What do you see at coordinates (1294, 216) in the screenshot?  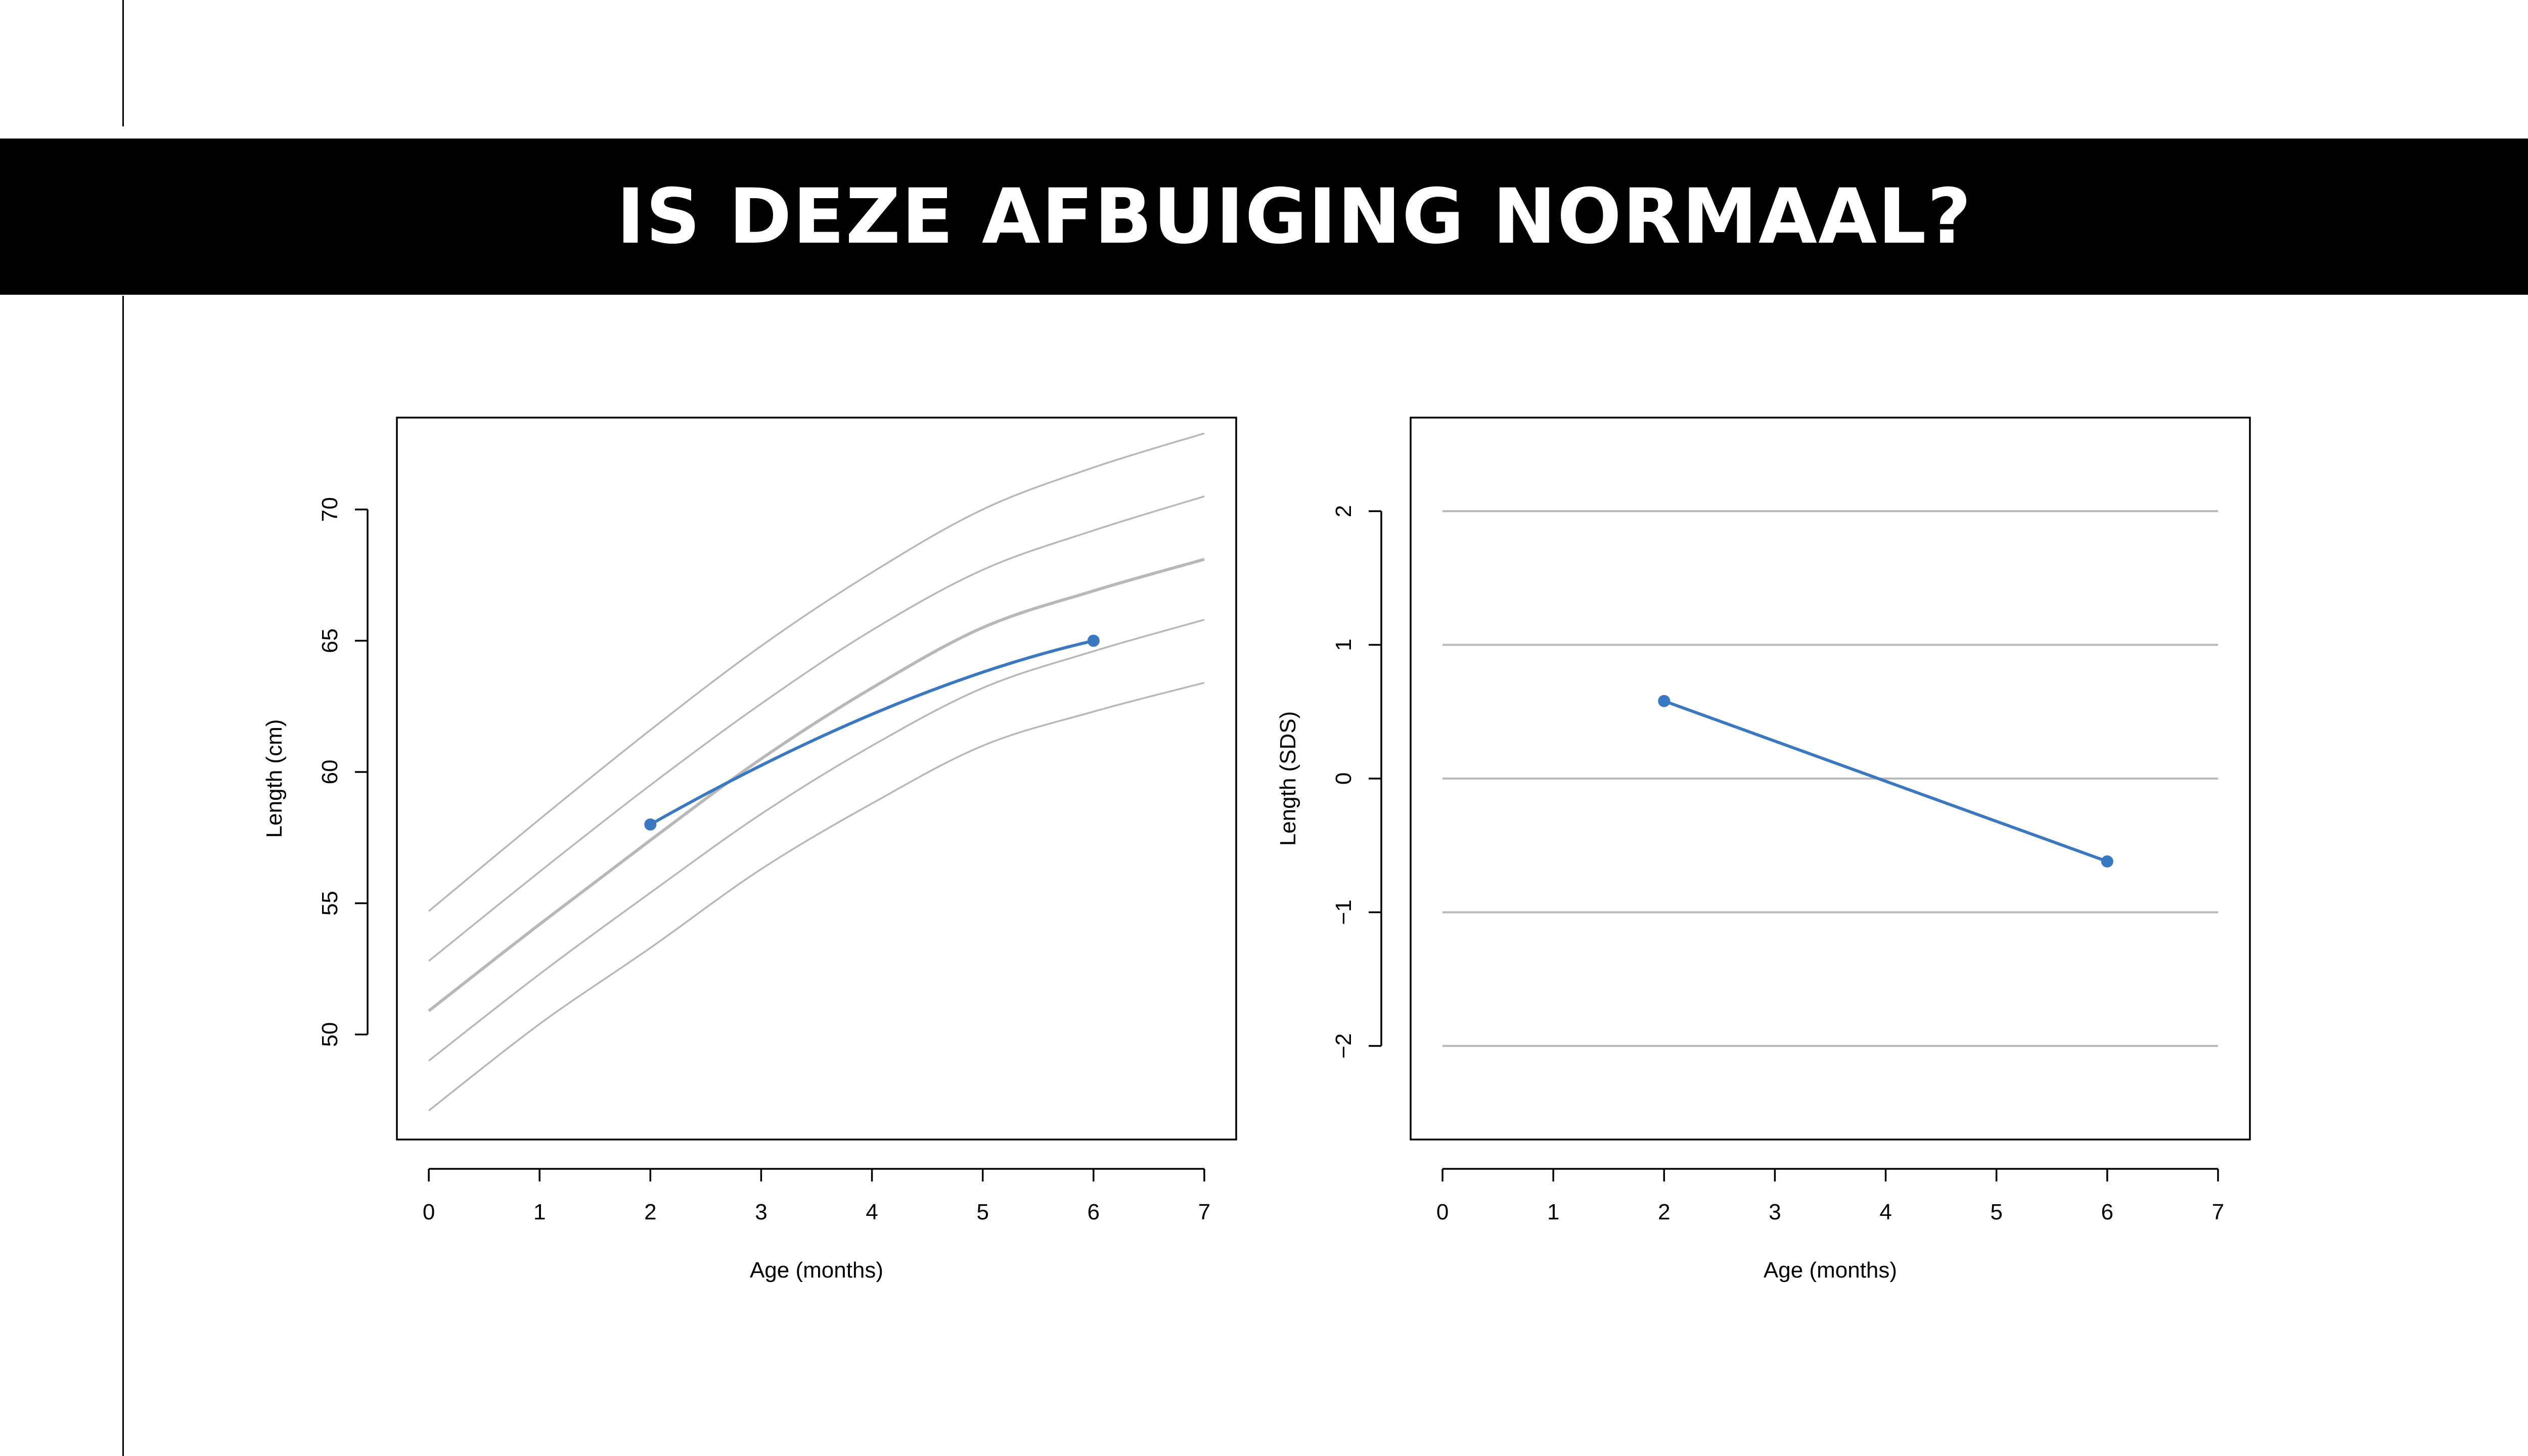 I see `slide-title: IS DEZE AFBUIGING NORMAAL?` at bounding box center [1294, 216].